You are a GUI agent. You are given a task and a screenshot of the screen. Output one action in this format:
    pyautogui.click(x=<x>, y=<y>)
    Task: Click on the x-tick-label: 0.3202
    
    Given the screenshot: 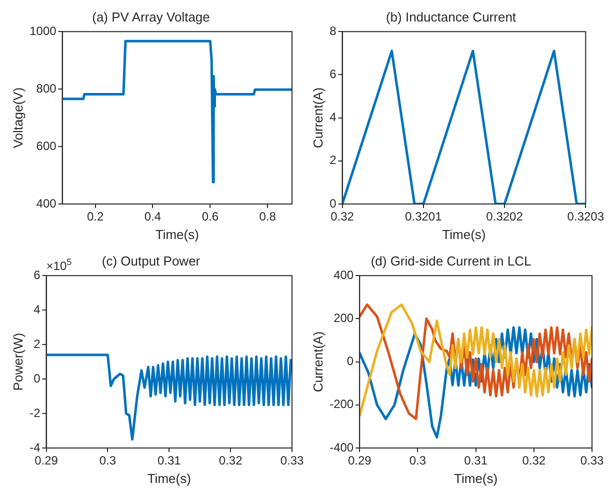 What is the action you would take?
    pyautogui.click(x=505, y=217)
    